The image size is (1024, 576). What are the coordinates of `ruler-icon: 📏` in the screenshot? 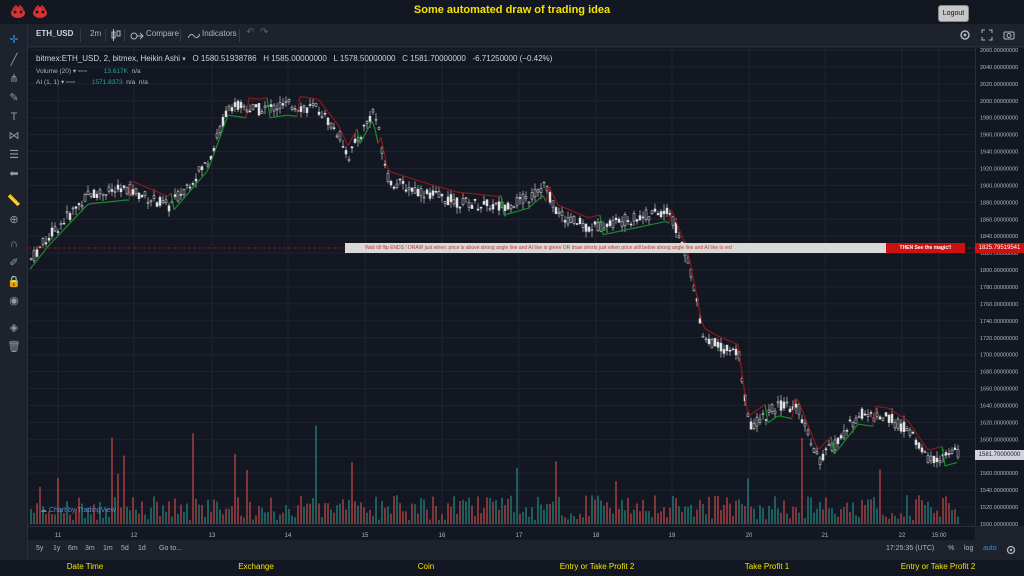 It's located at (14, 201).